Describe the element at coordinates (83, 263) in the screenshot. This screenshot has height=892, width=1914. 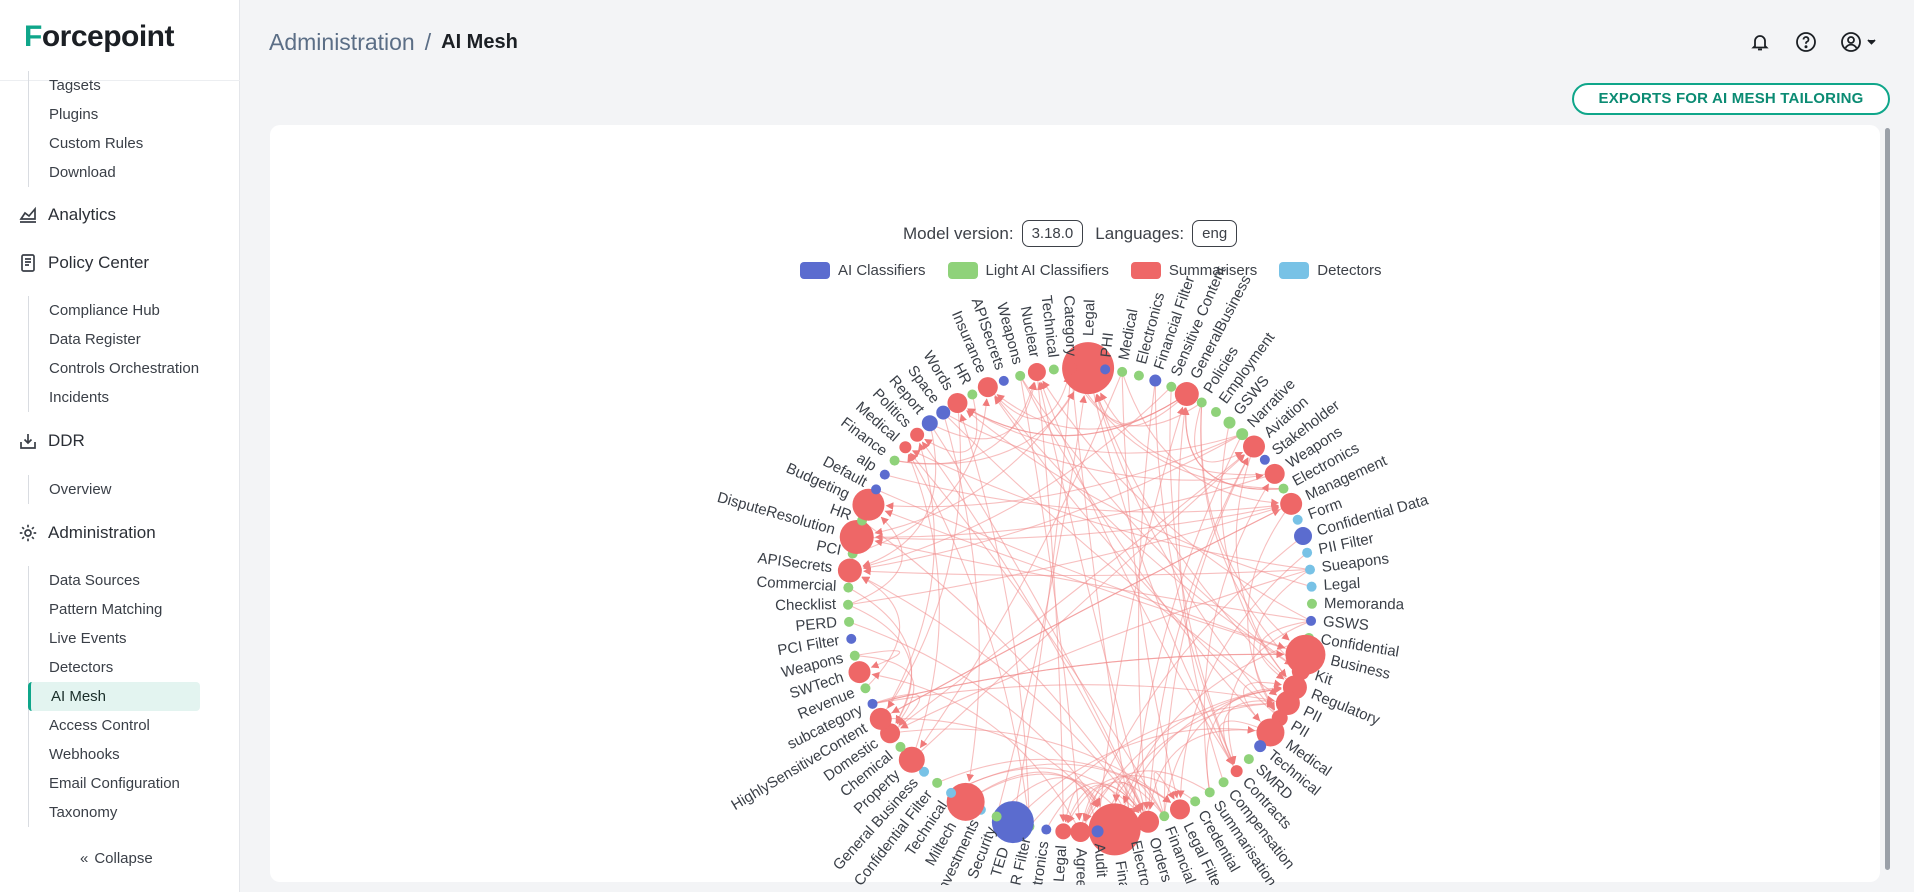
I see `sidebar-section-policy-center: Policy Center` at that location.